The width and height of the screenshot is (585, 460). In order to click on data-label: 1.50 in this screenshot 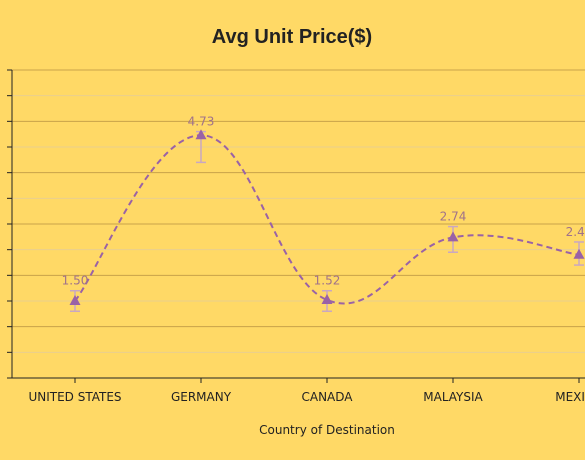, I will do `click(75, 281)`.